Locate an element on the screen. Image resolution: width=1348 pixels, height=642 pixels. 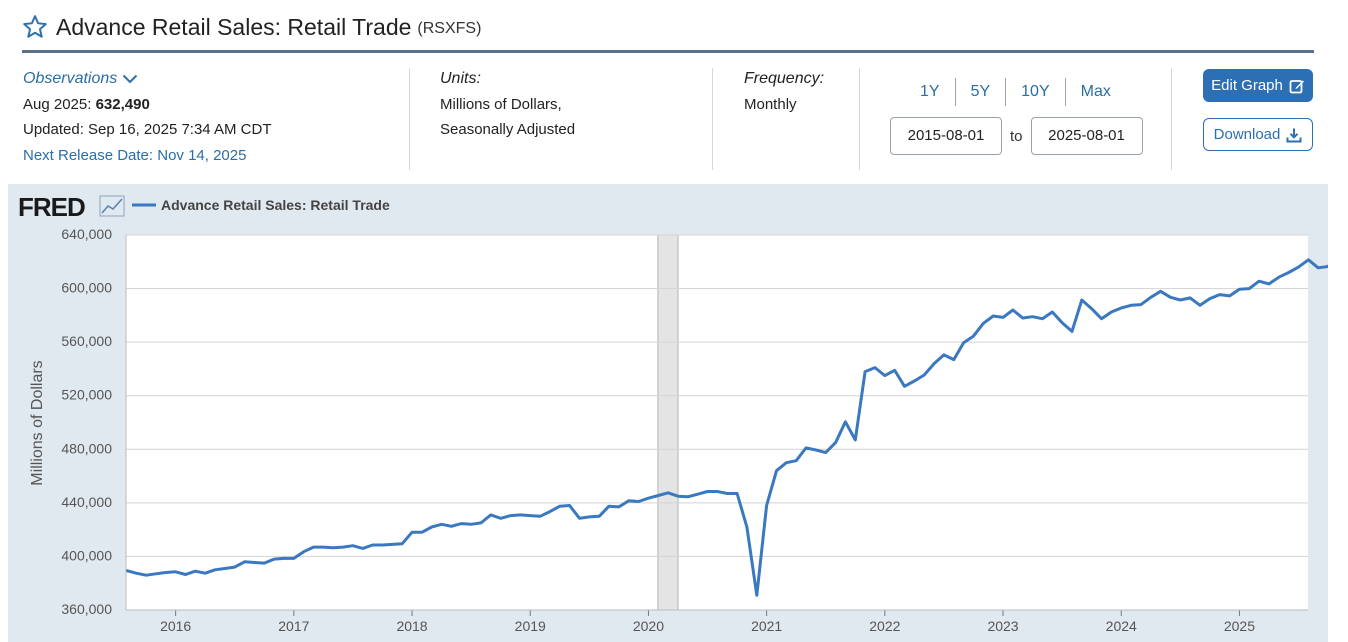
x-tick-label: 2016 is located at coordinates (175, 626).